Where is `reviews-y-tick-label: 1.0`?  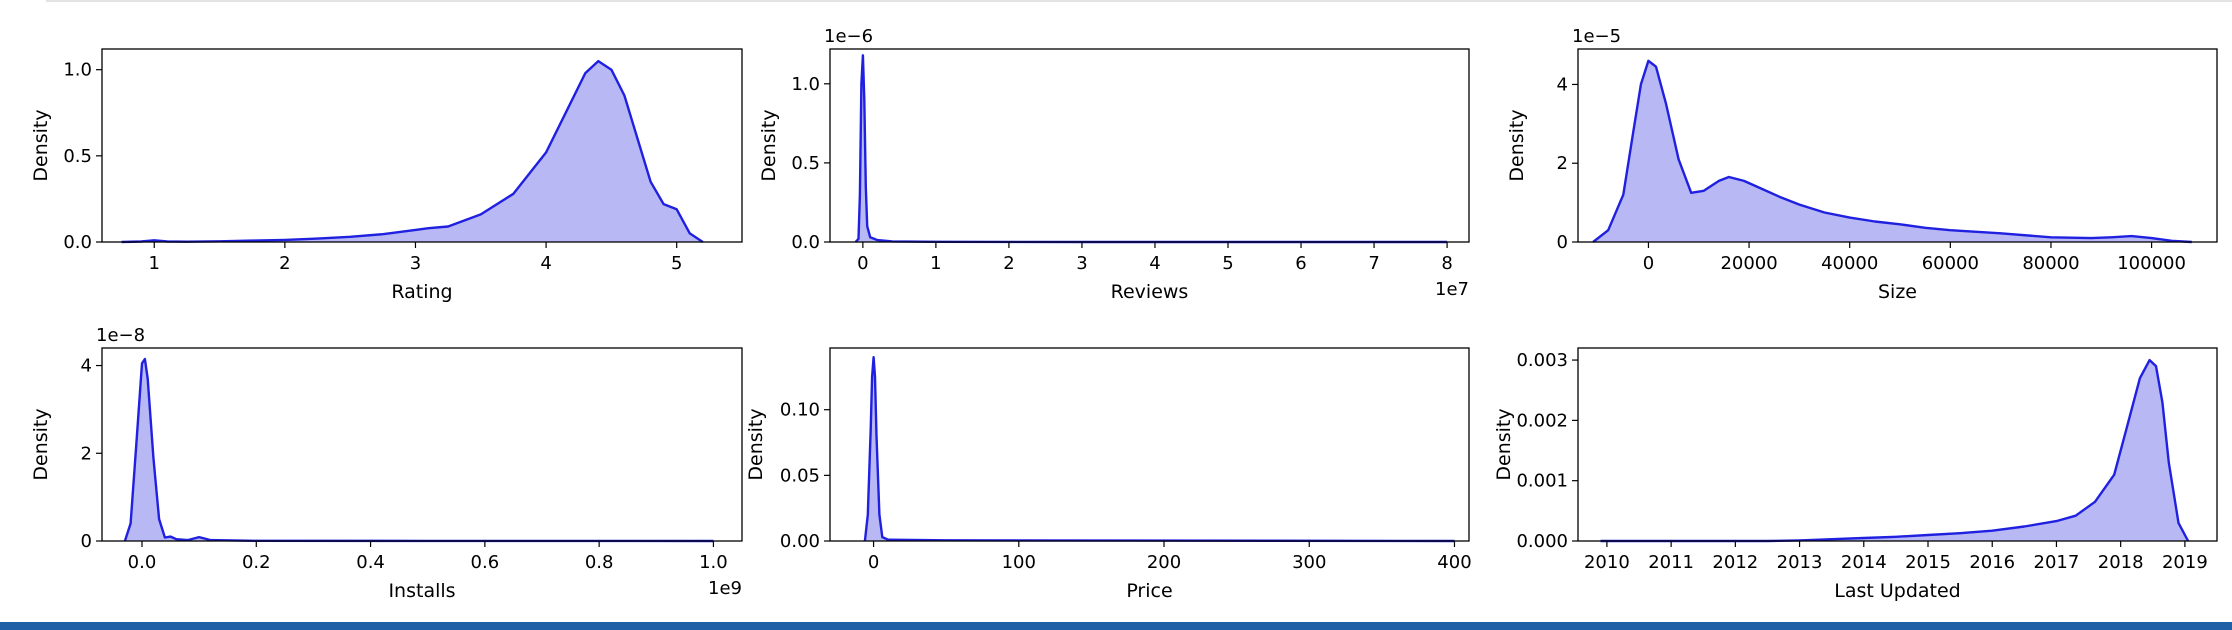
reviews-y-tick-label: 1.0 is located at coordinates (805, 84).